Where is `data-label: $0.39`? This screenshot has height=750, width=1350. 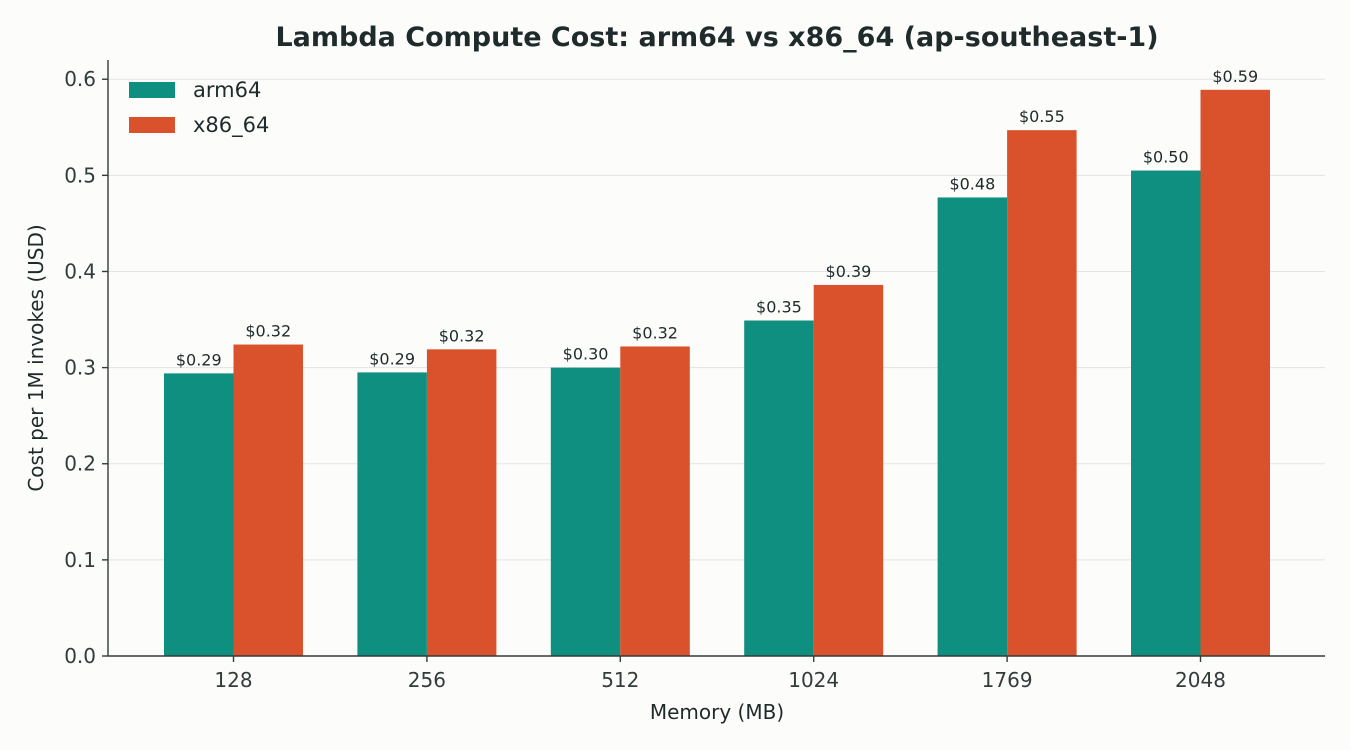
data-label: $0.39 is located at coordinates (849, 271).